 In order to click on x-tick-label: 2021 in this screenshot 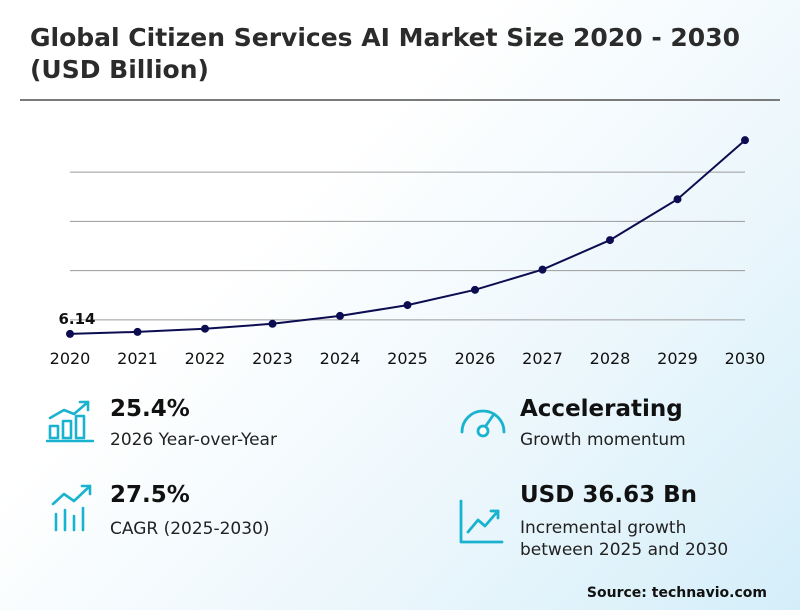, I will do `click(137, 358)`.